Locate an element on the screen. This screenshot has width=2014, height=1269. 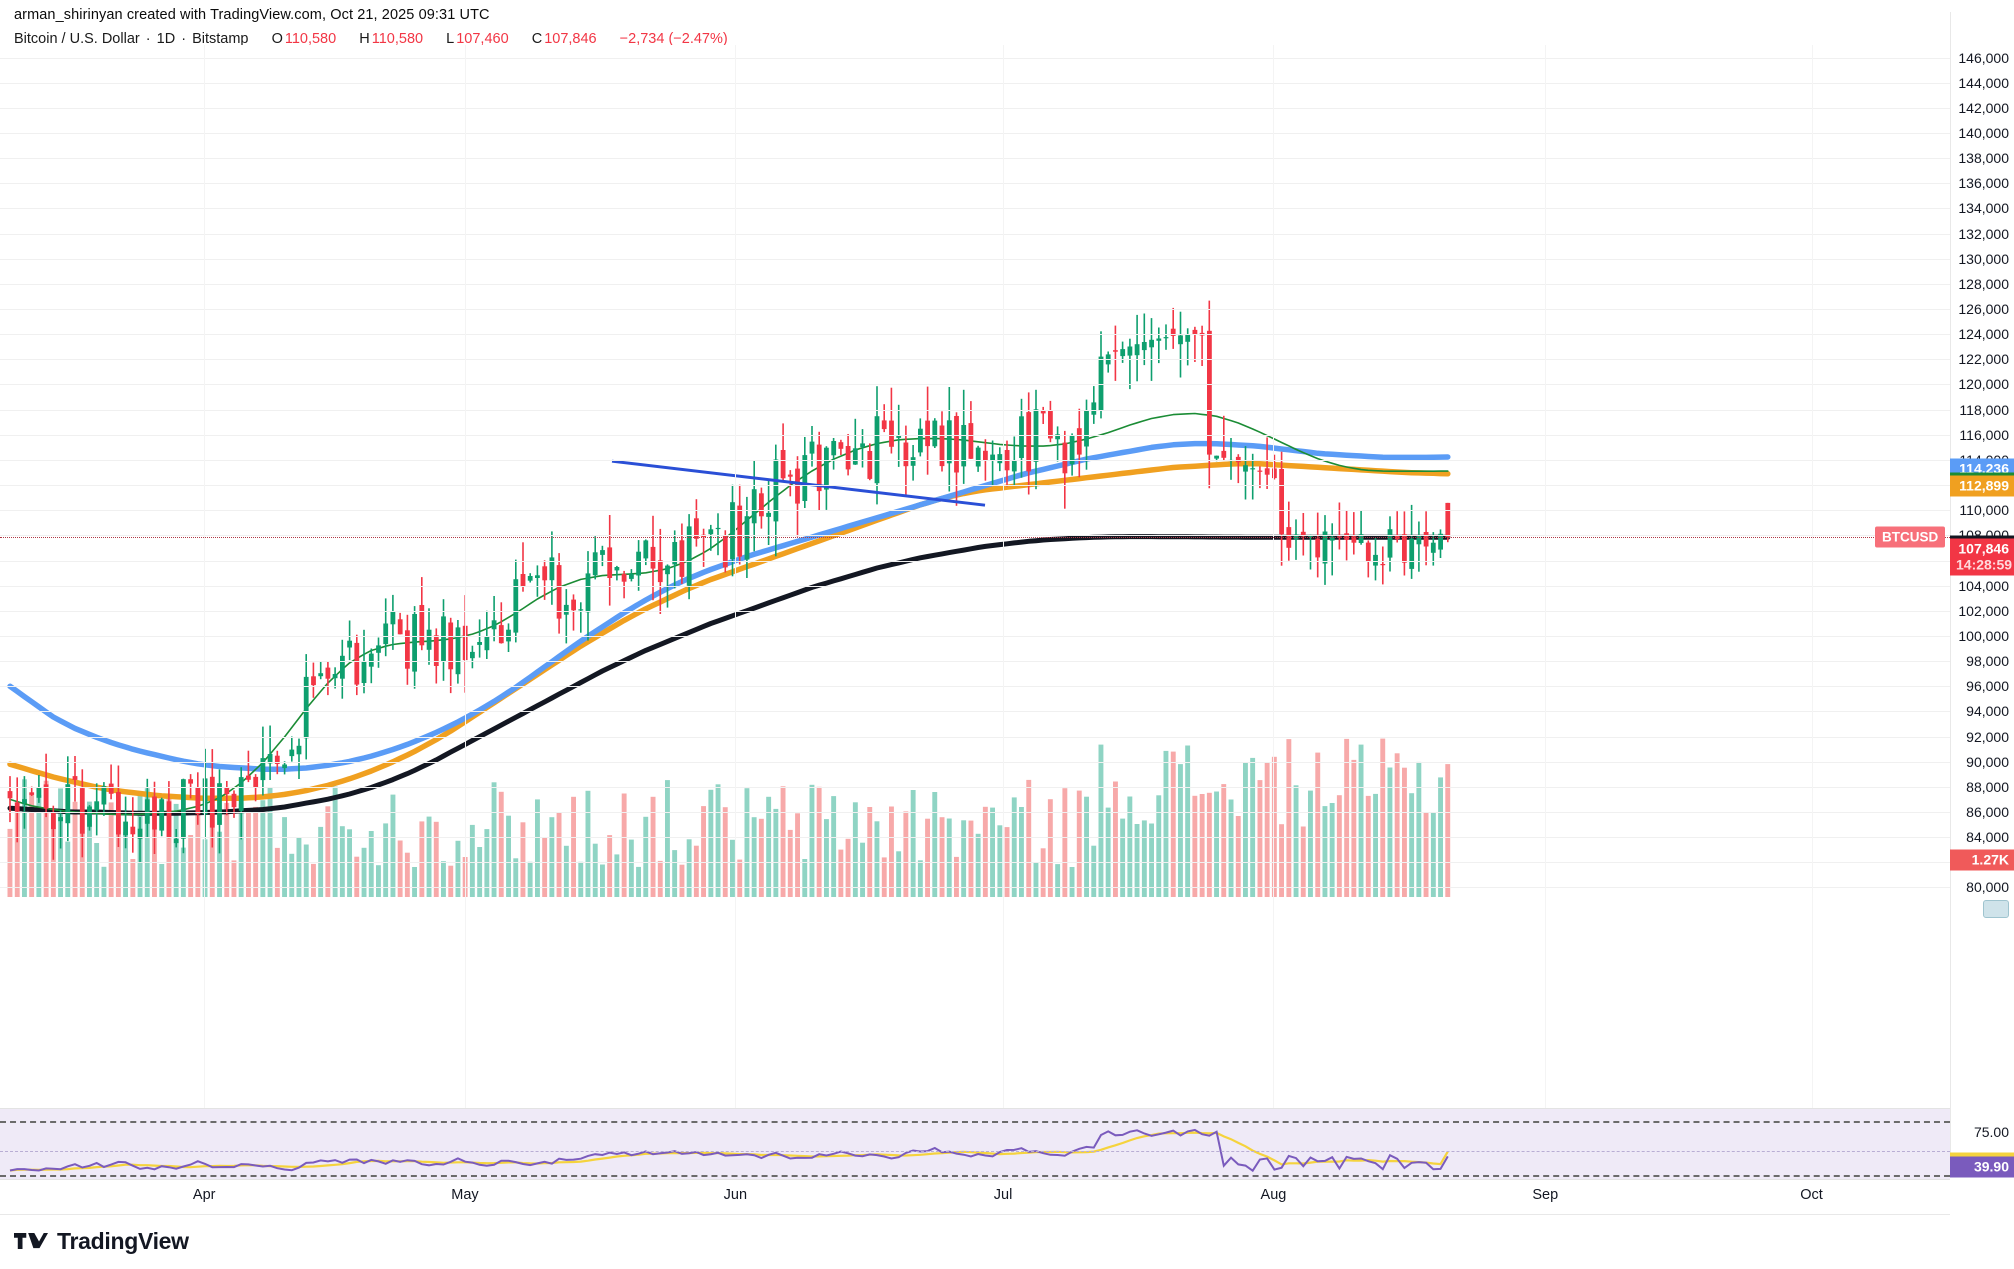
tradingview-wordmark: TradingView is located at coordinates (123, 1241).